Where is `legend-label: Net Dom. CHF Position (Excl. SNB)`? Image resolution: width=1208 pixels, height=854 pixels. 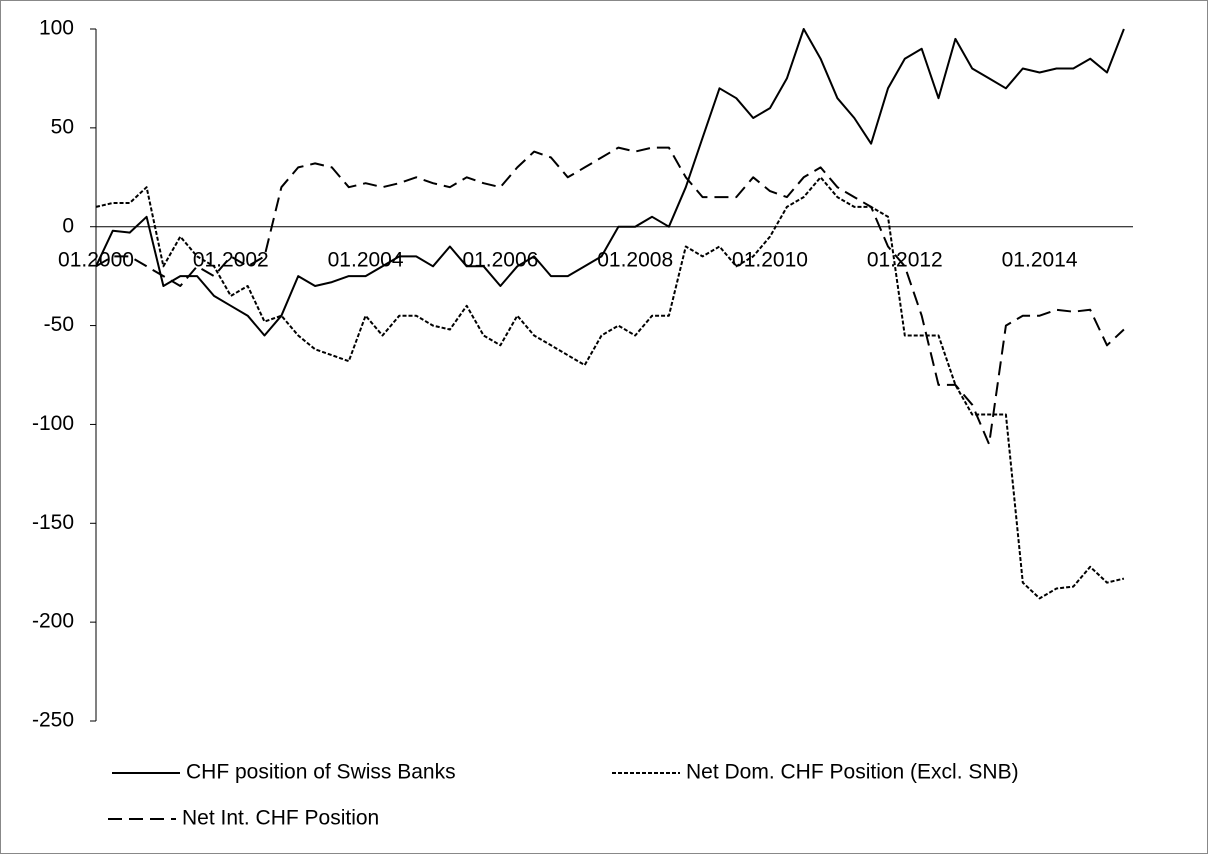
legend-label: Net Dom. CHF Position (Excl. SNB) is located at coordinates (852, 772).